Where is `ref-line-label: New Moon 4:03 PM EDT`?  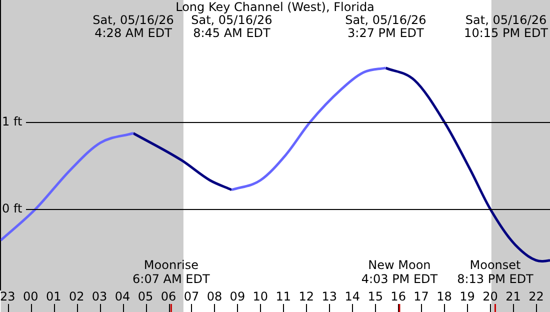
ref-line-label: New Moon 4:03 PM EDT is located at coordinates (399, 272).